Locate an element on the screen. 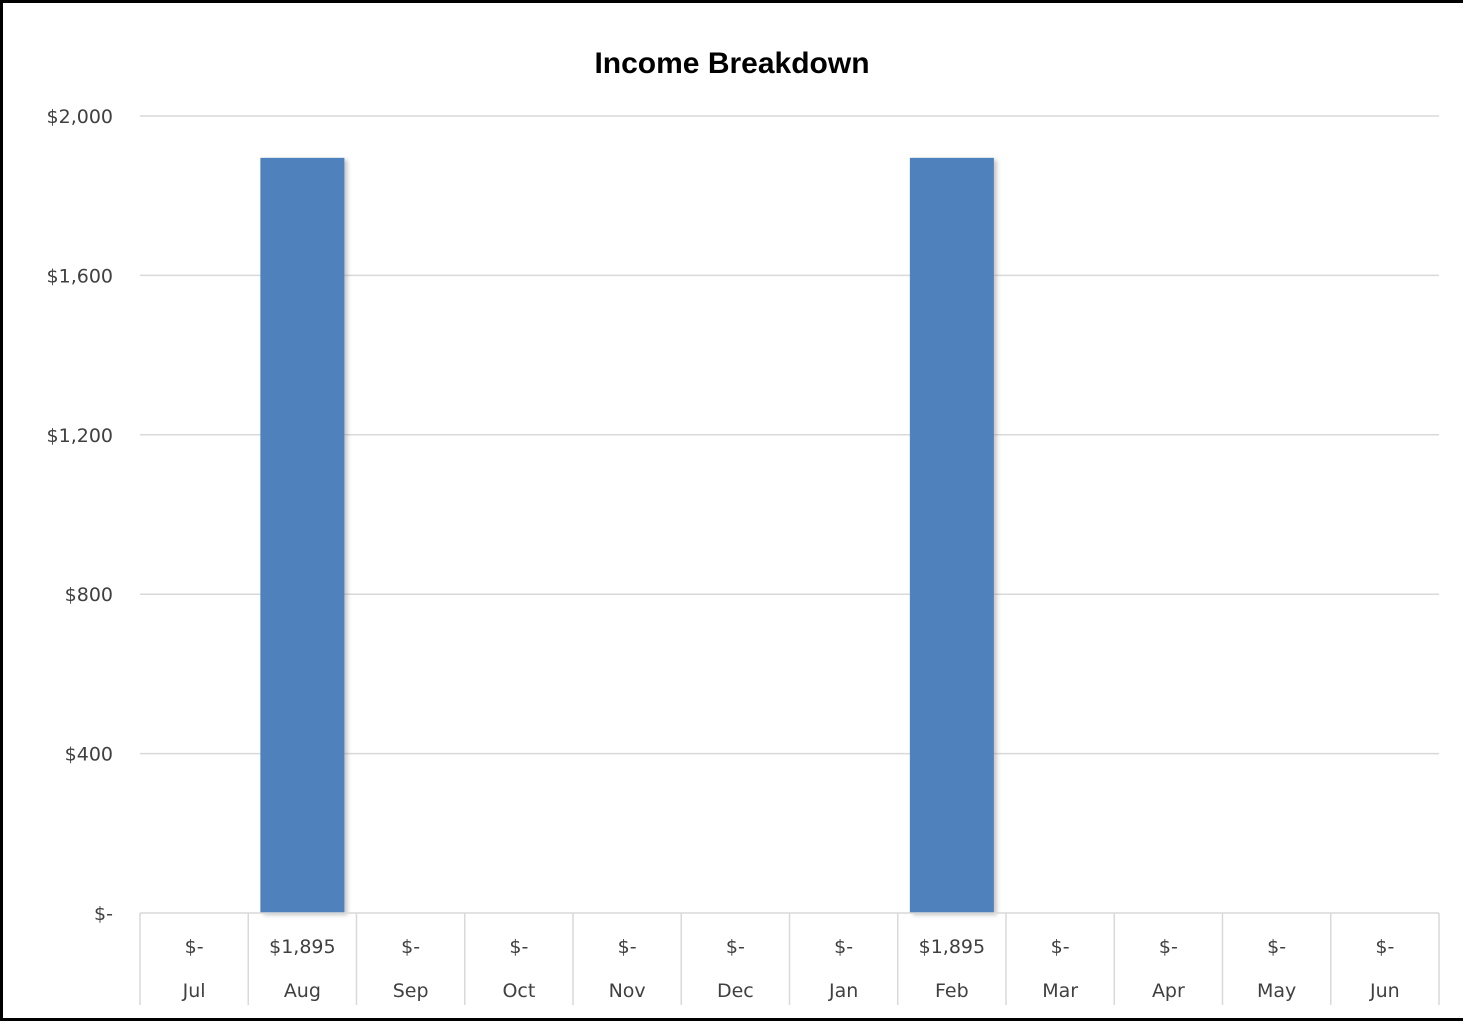  y-tick-label: $800 is located at coordinates (89, 595).